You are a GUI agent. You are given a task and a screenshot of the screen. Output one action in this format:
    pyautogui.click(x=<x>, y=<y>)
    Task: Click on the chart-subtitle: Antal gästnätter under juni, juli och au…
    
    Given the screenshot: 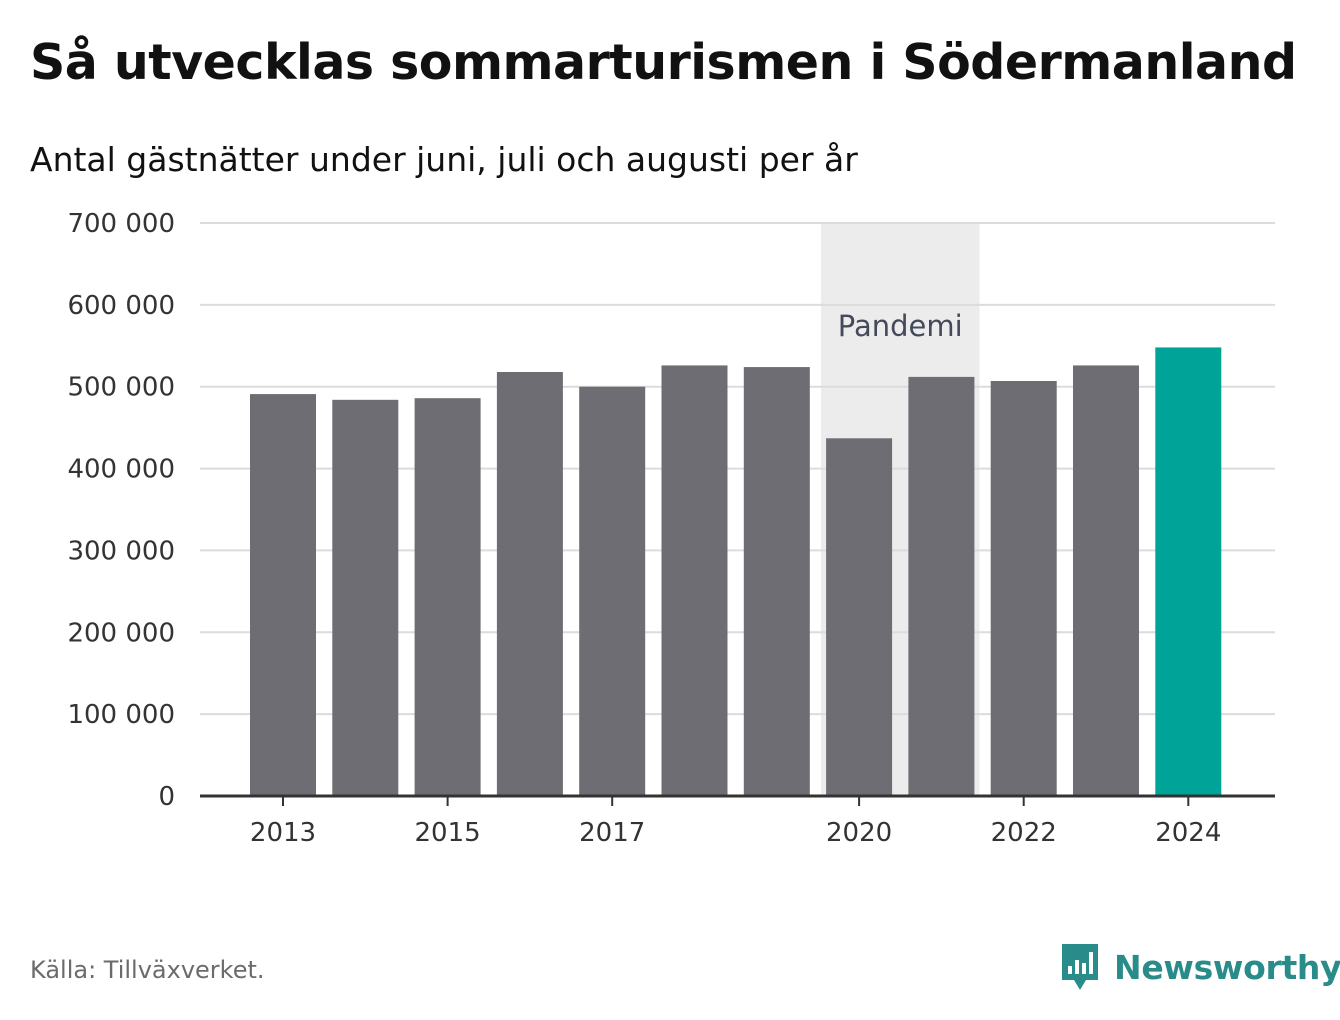 What is the action you would take?
    pyautogui.click(x=444, y=159)
    